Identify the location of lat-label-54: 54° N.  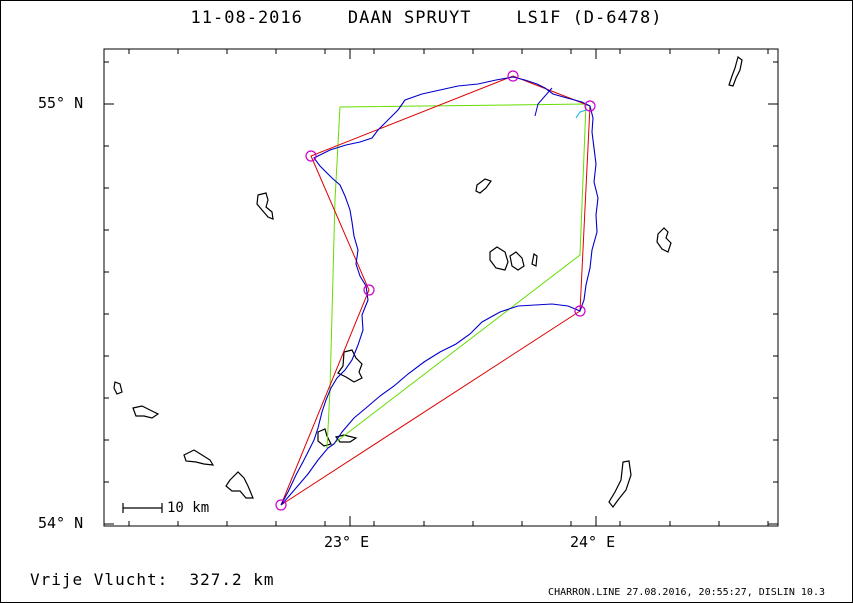
(61, 523).